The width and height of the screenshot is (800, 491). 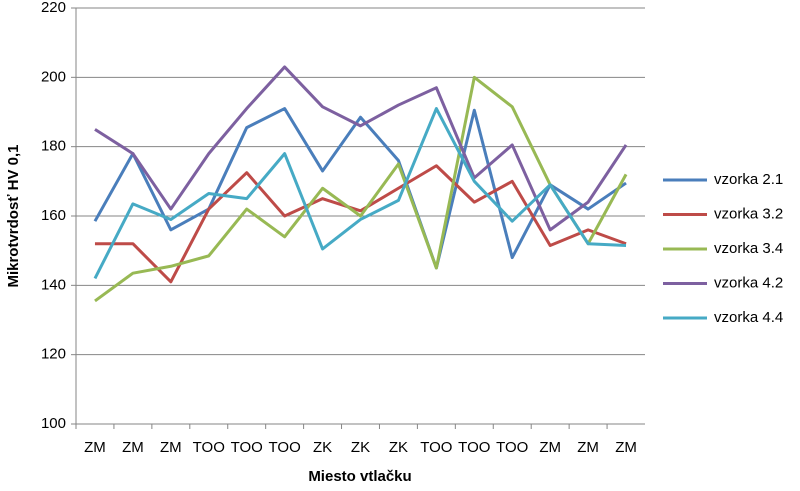 What do you see at coordinates (53, 215) in the screenshot?
I see `y-tick-label: 160` at bounding box center [53, 215].